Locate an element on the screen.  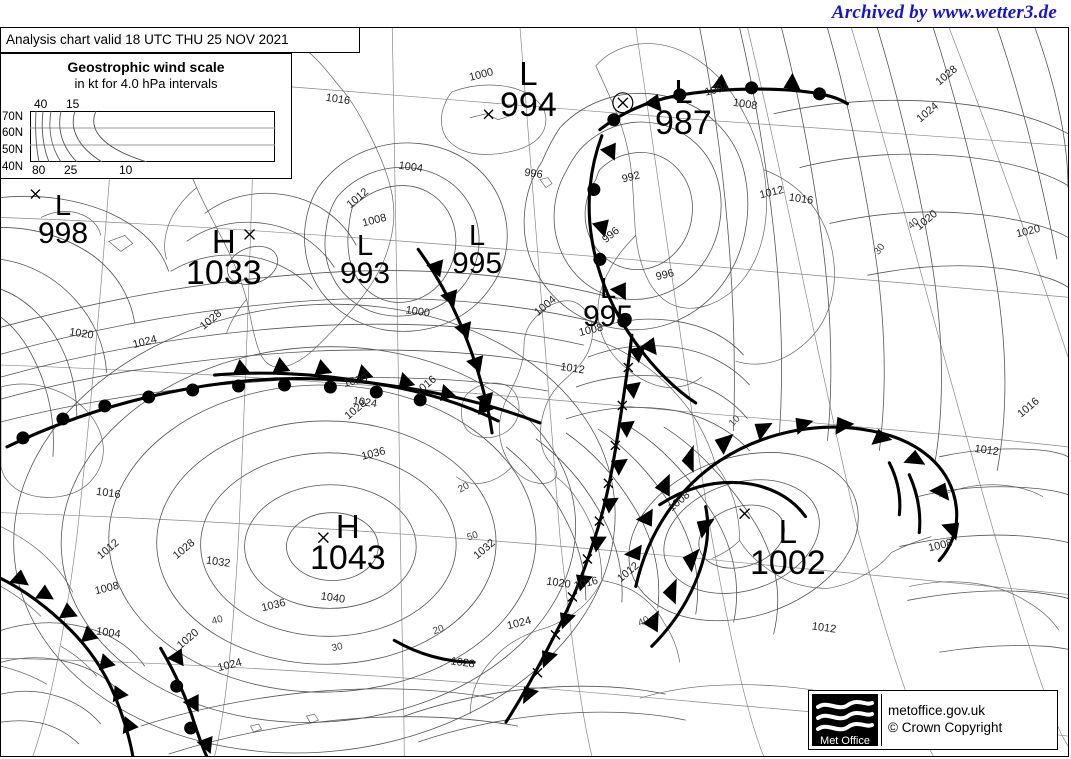
pressure-system-value: 993 is located at coordinates (365, 273).